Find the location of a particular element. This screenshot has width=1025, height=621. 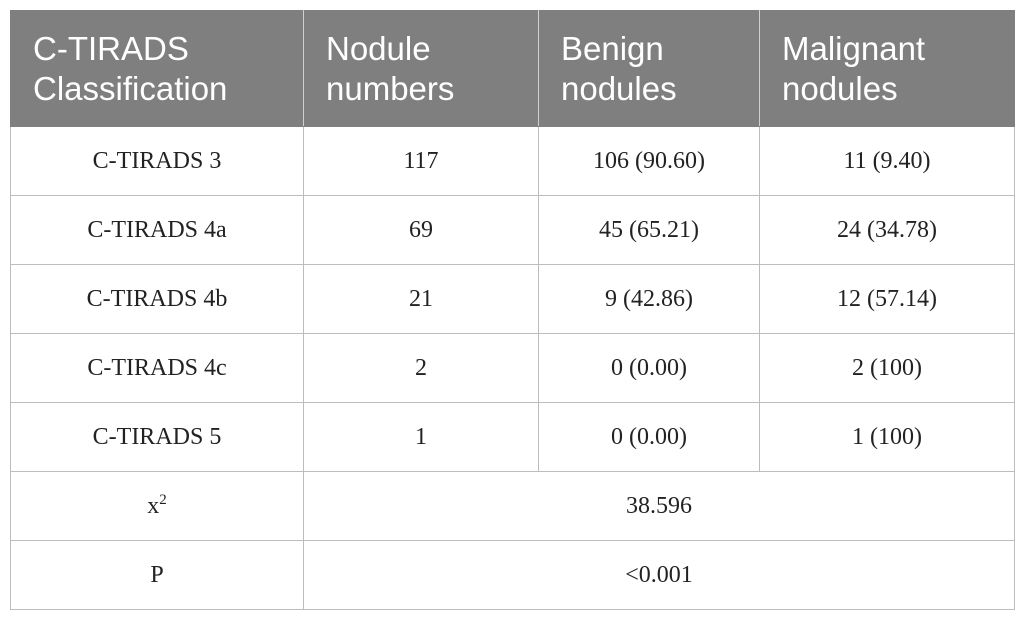

table-cell: C-TIRADS 5 is located at coordinates (157, 437).